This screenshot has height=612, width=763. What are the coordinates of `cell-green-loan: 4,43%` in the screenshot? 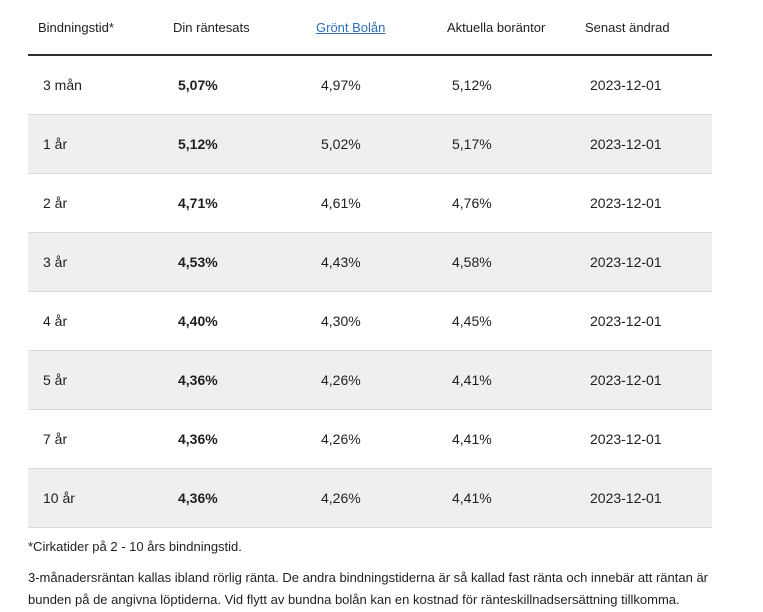 It's located at (371, 262).